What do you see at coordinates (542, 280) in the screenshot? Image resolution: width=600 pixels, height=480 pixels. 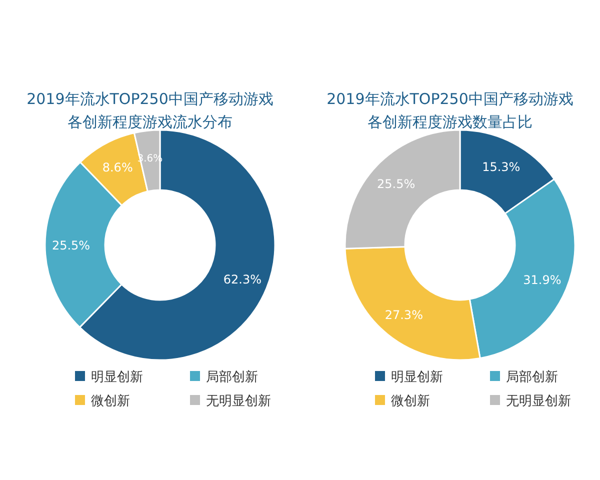 I see `data-label: 31.9%` at bounding box center [542, 280].